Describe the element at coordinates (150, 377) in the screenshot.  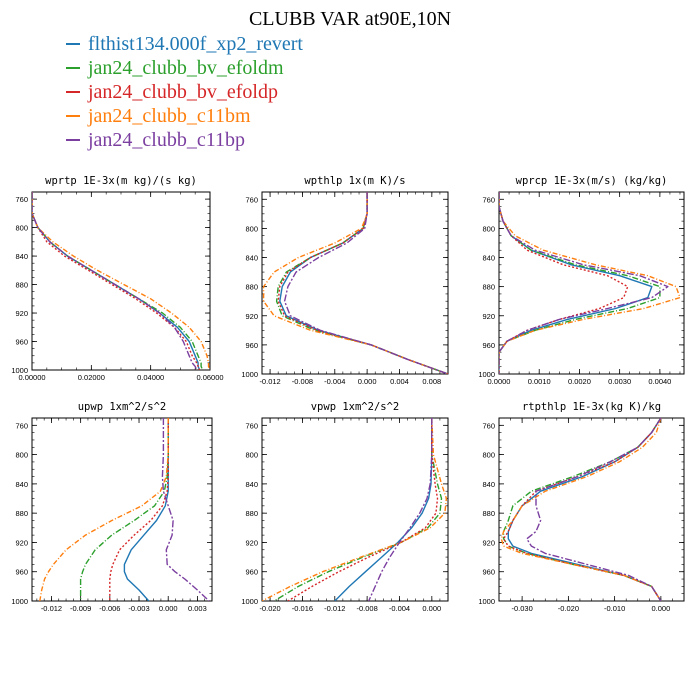
I see `x-tick-label: 0.04000` at that location.